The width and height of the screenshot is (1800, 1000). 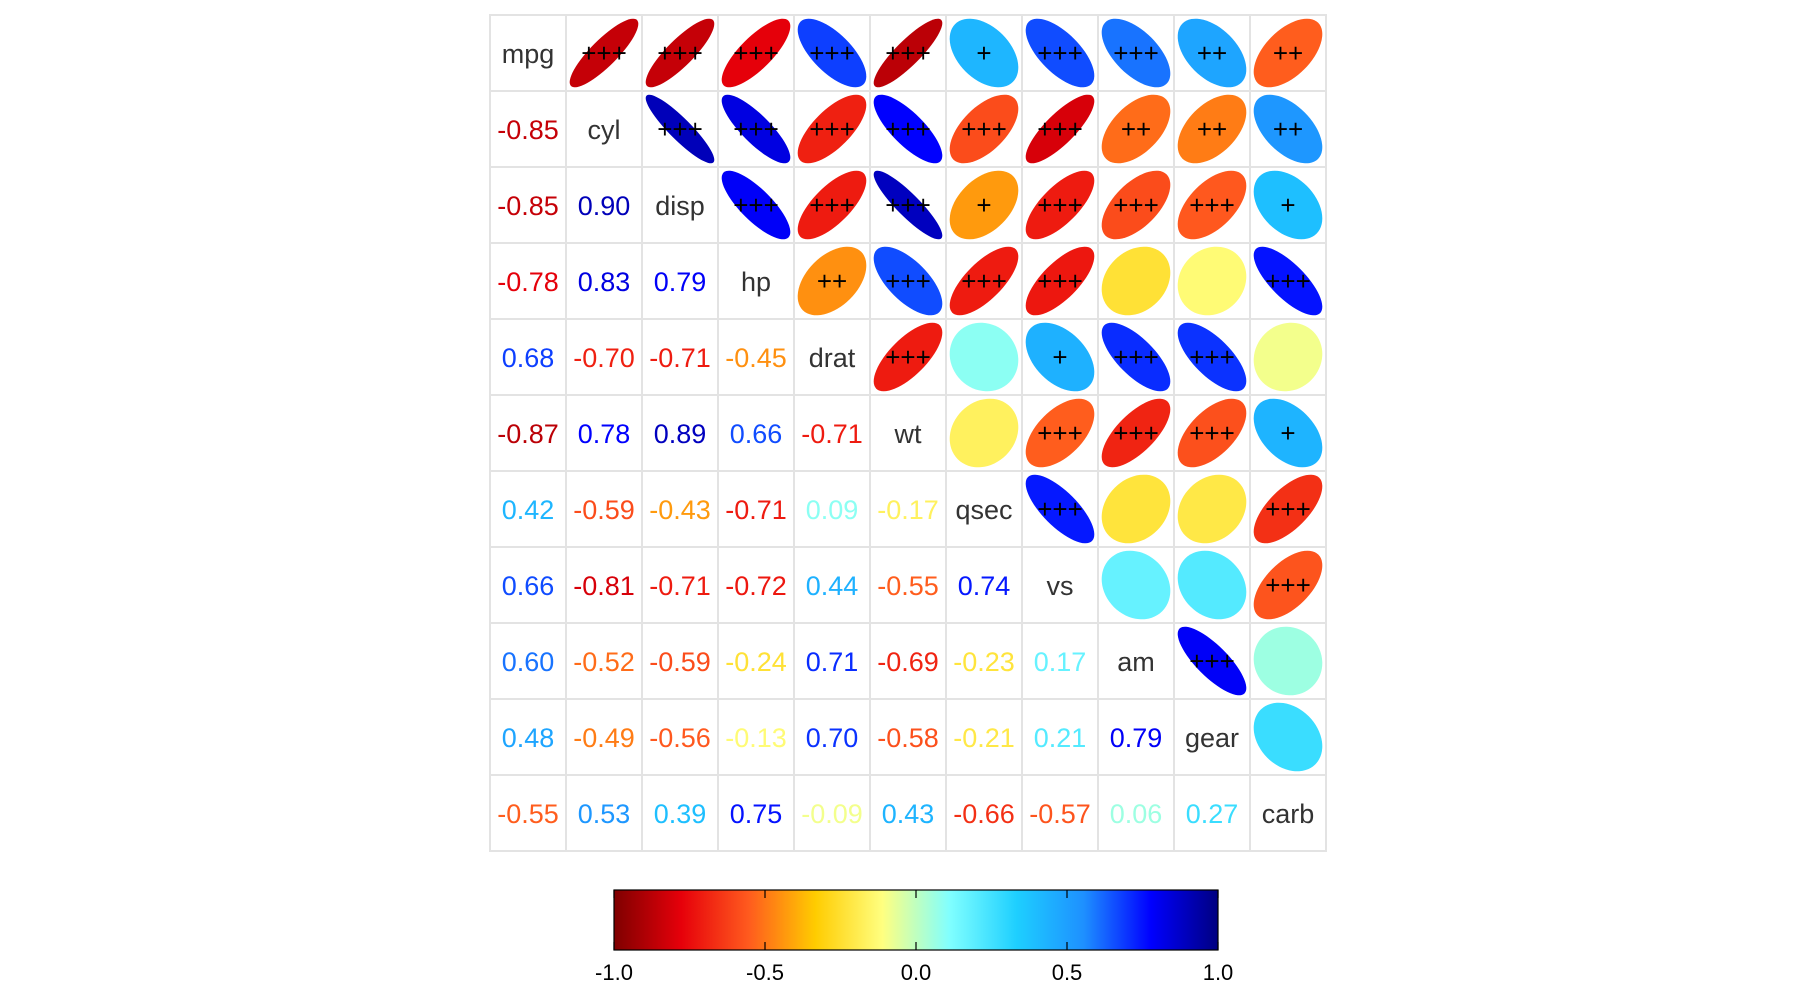 I want to click on correlation-value: -0.21, so click(x=984, y=738).